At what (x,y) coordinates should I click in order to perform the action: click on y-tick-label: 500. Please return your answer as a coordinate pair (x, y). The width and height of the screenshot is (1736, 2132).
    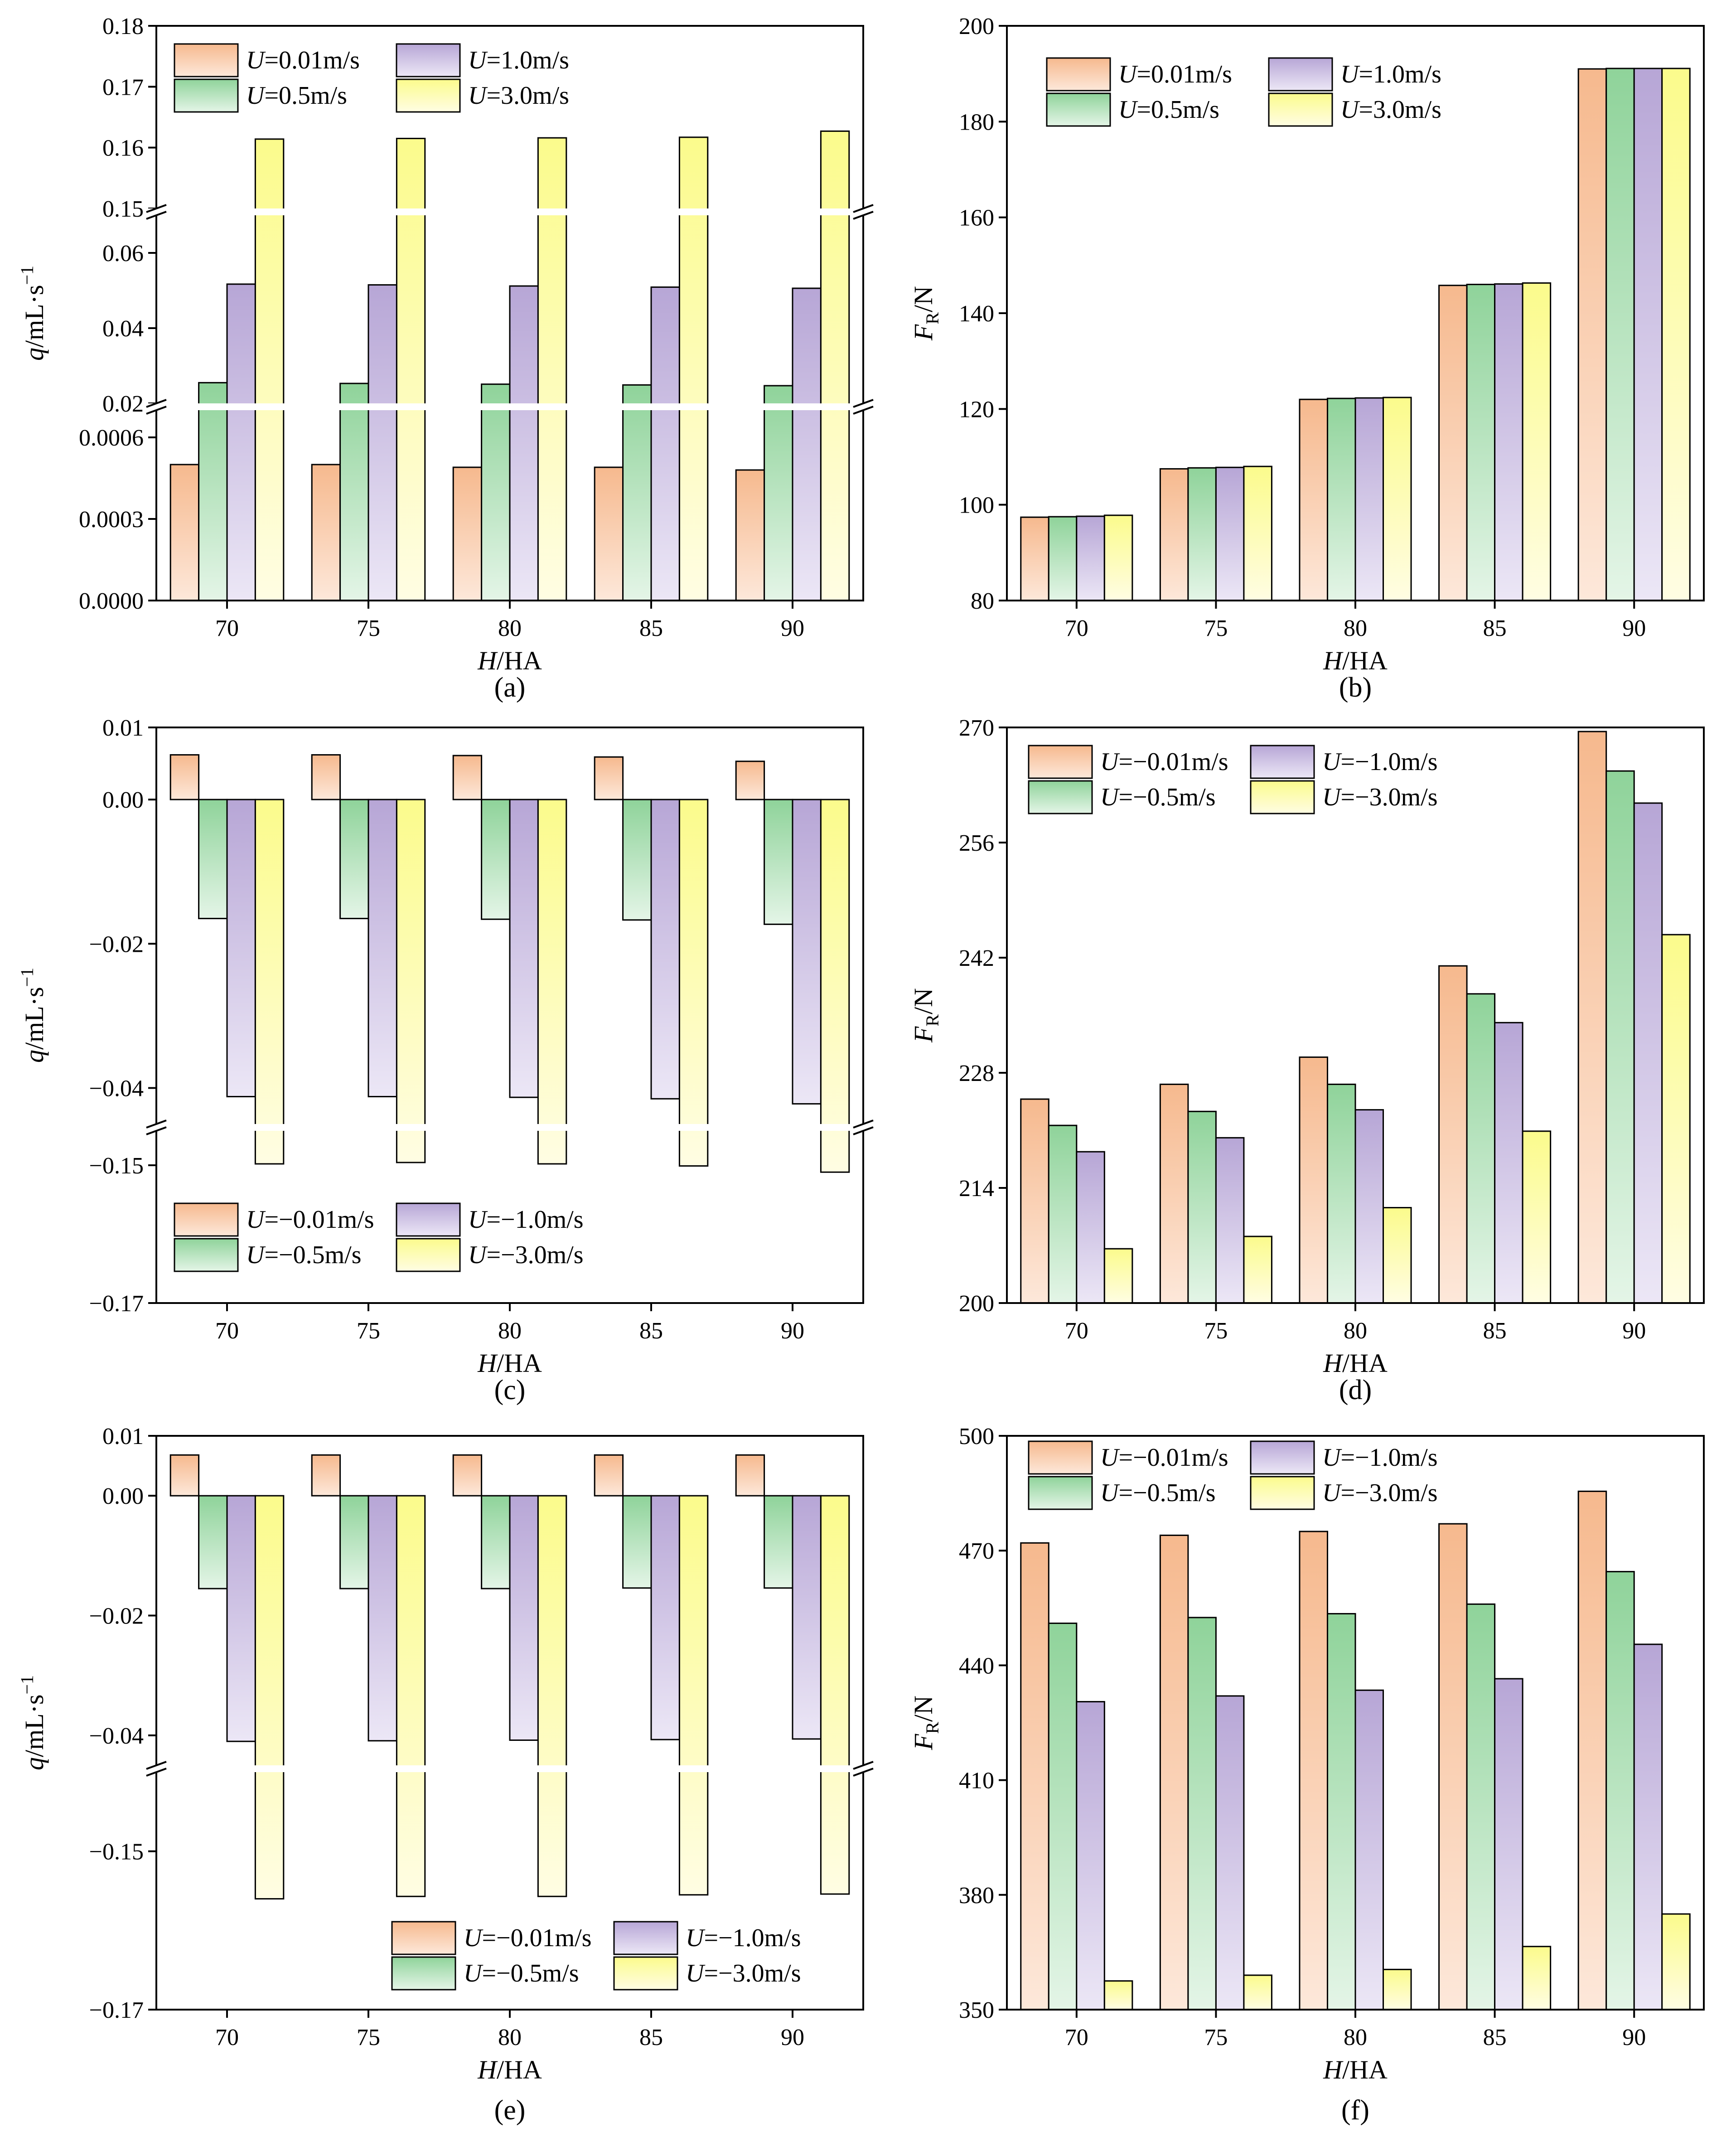
    Looking at the image, I should click on (976, 1436).